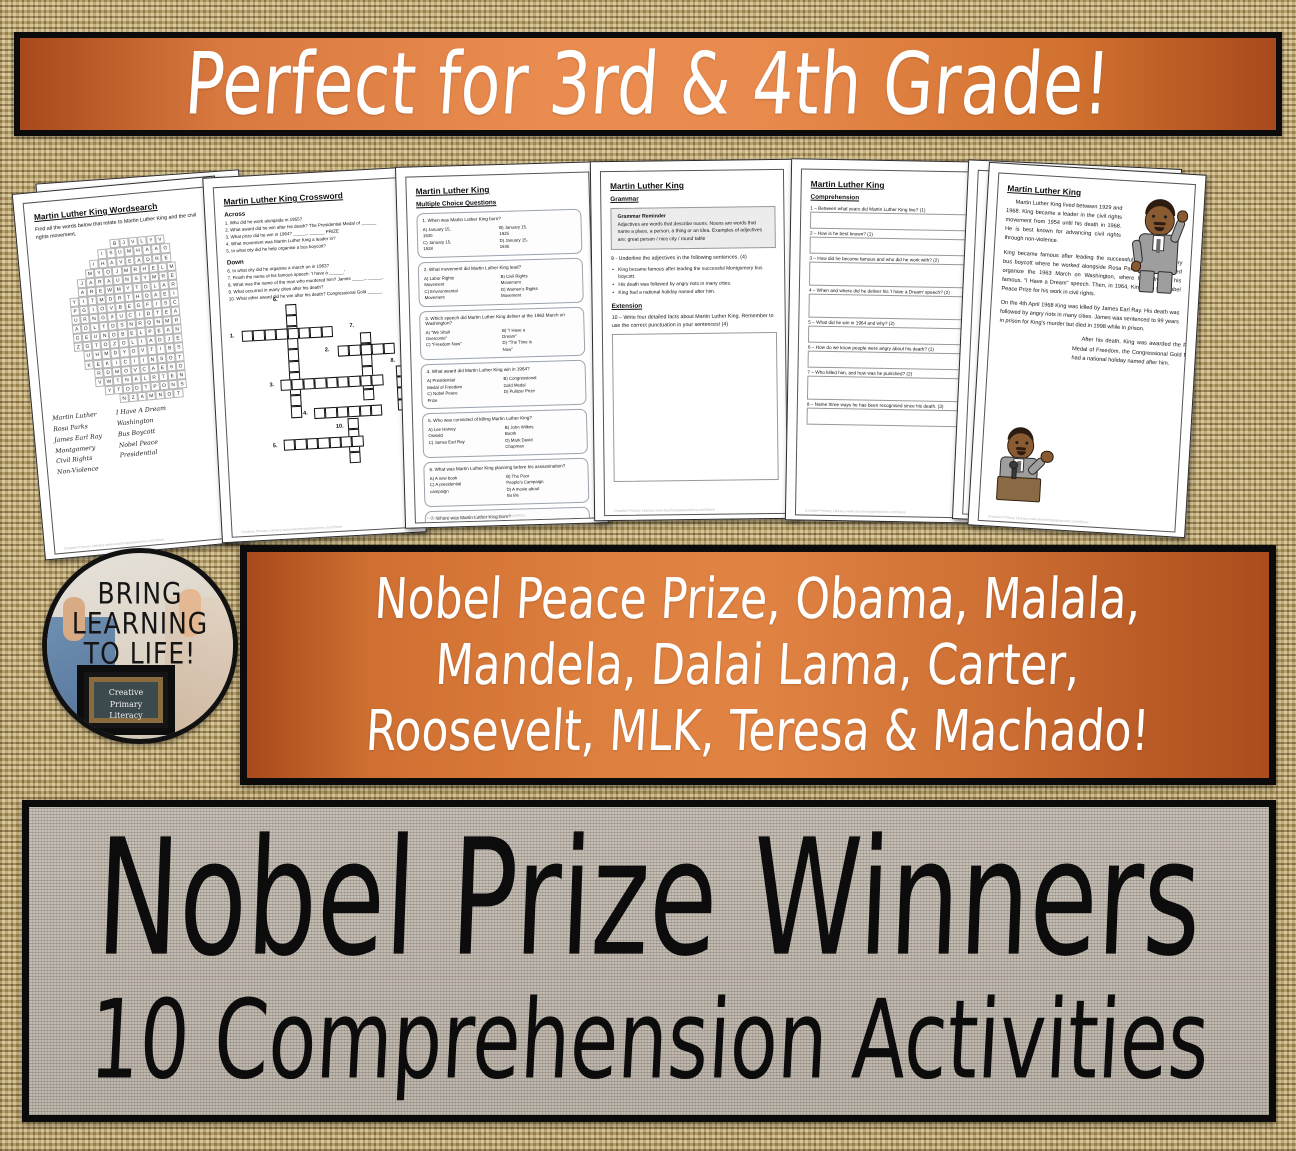  I want to click on grammar-title: Martin Luther King, so click(647, 186).